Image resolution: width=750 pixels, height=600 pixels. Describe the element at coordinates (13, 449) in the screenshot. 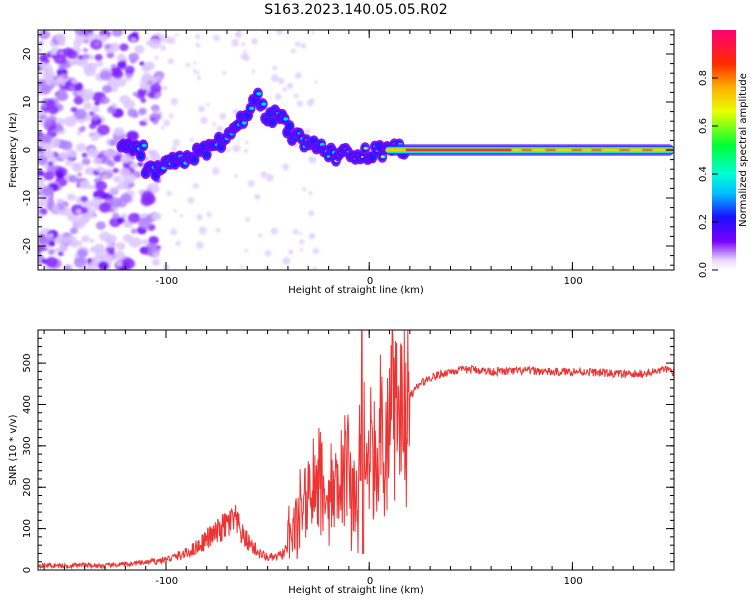

I see `y-axis-label-bottom: SNR (10 * v/v)` at that location.